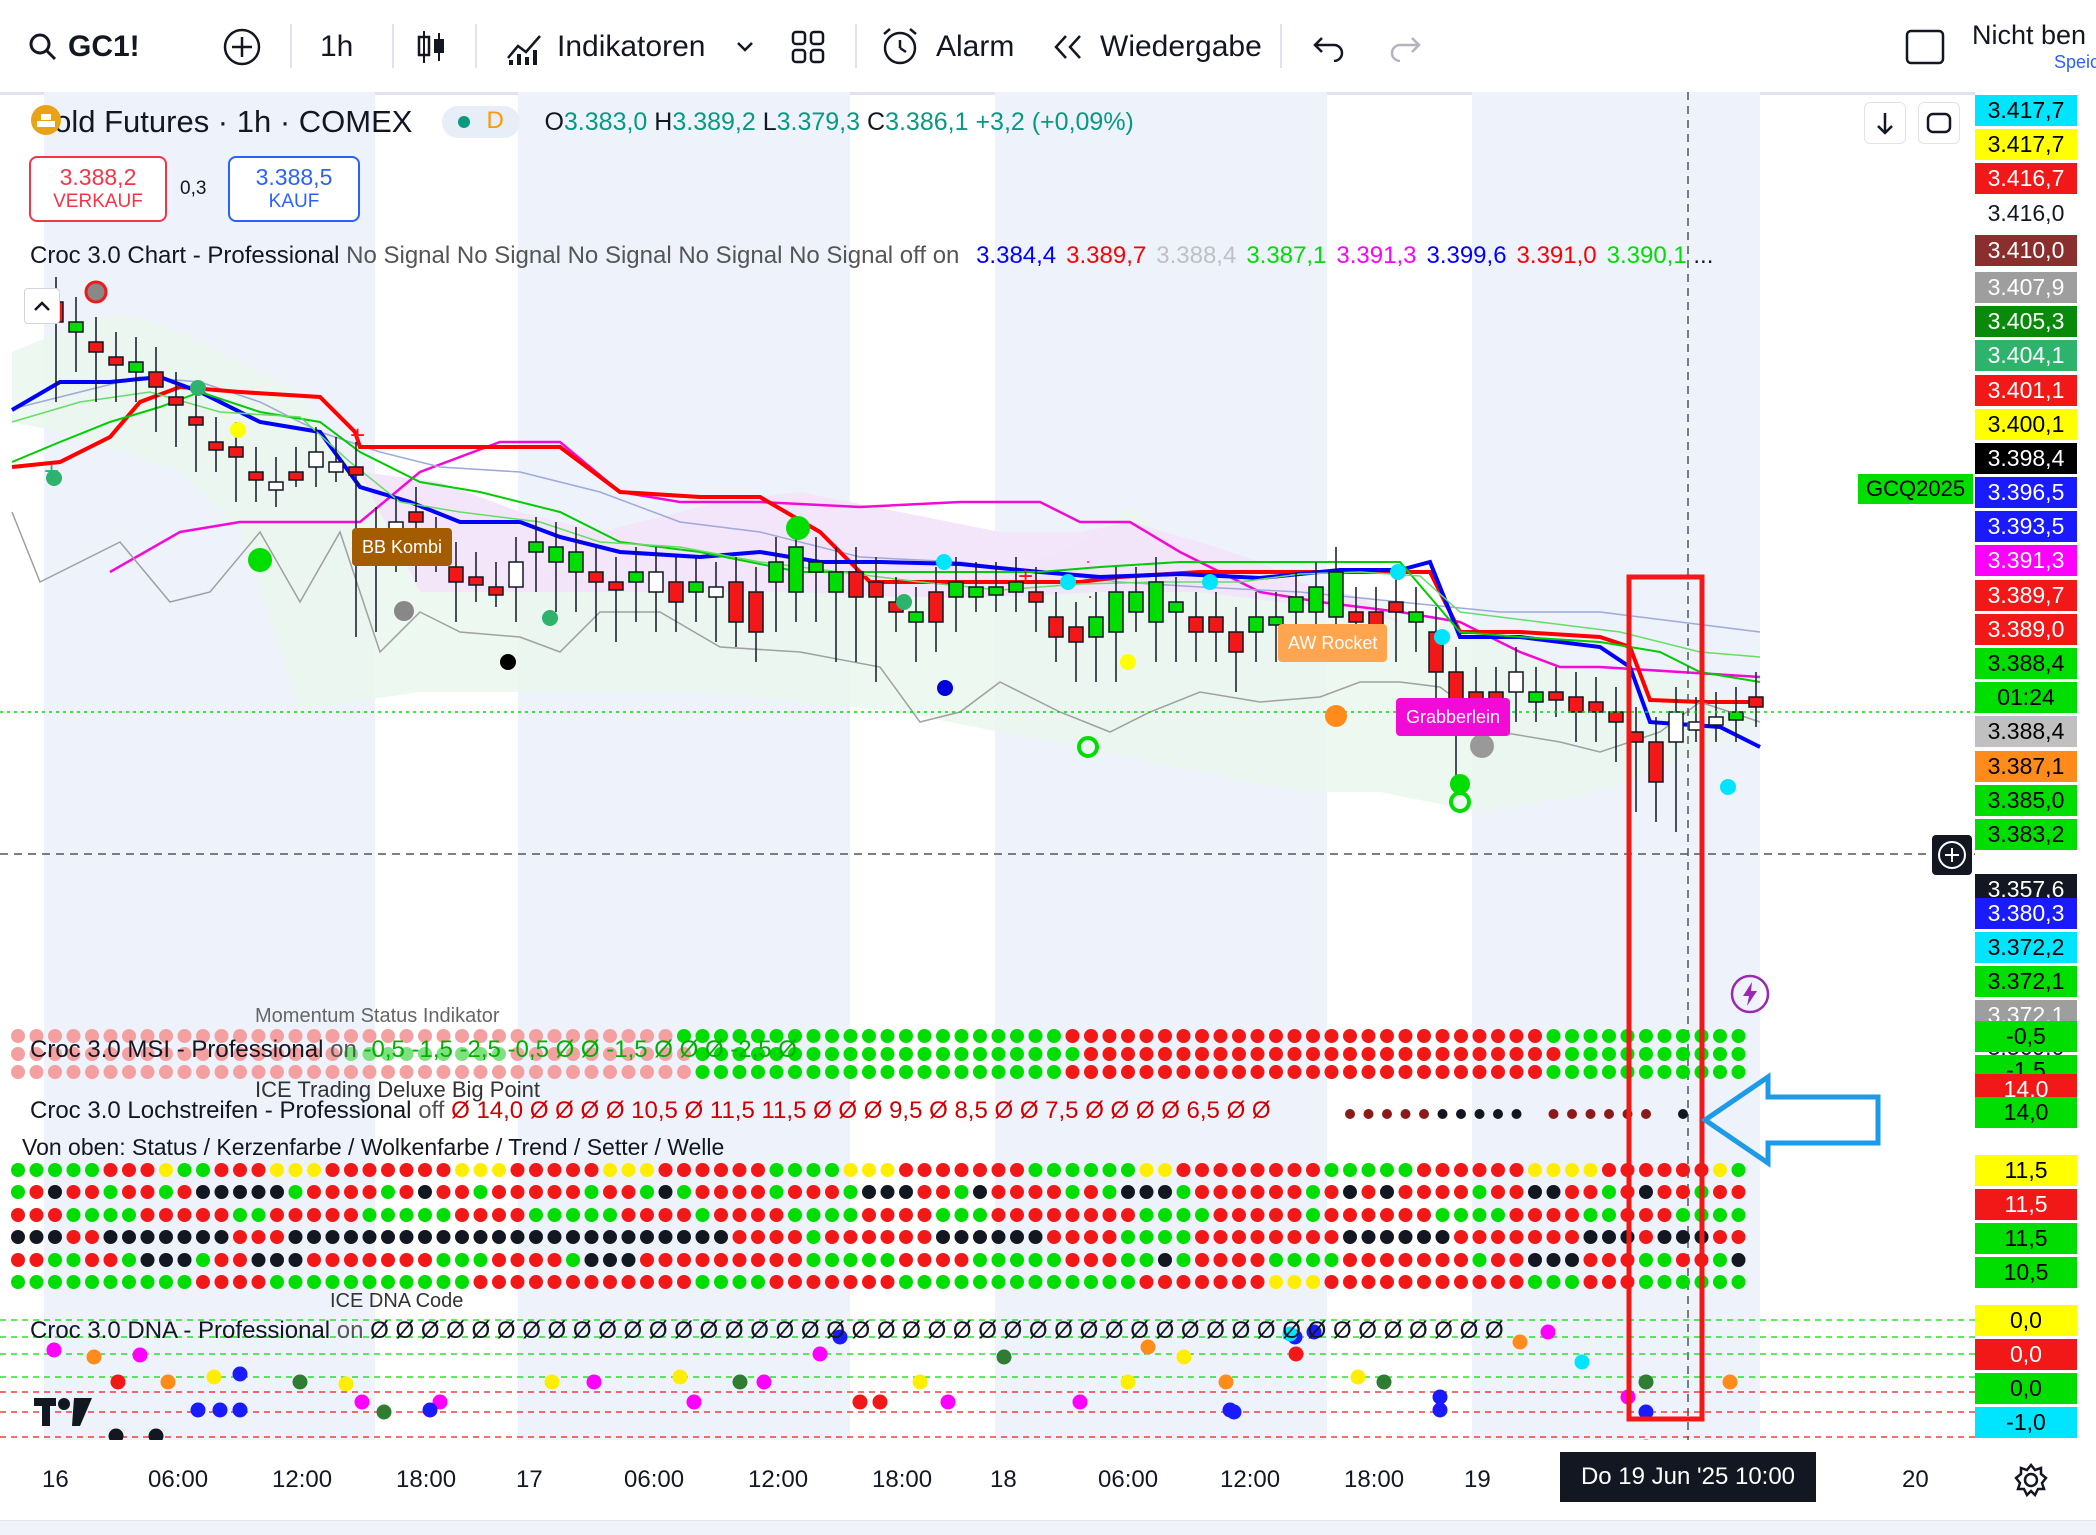 This screenshot has width=2096, height=1535. Describe the element at coordinates (431, 47) in the screenshot. I see `chart-type-button` at that location.